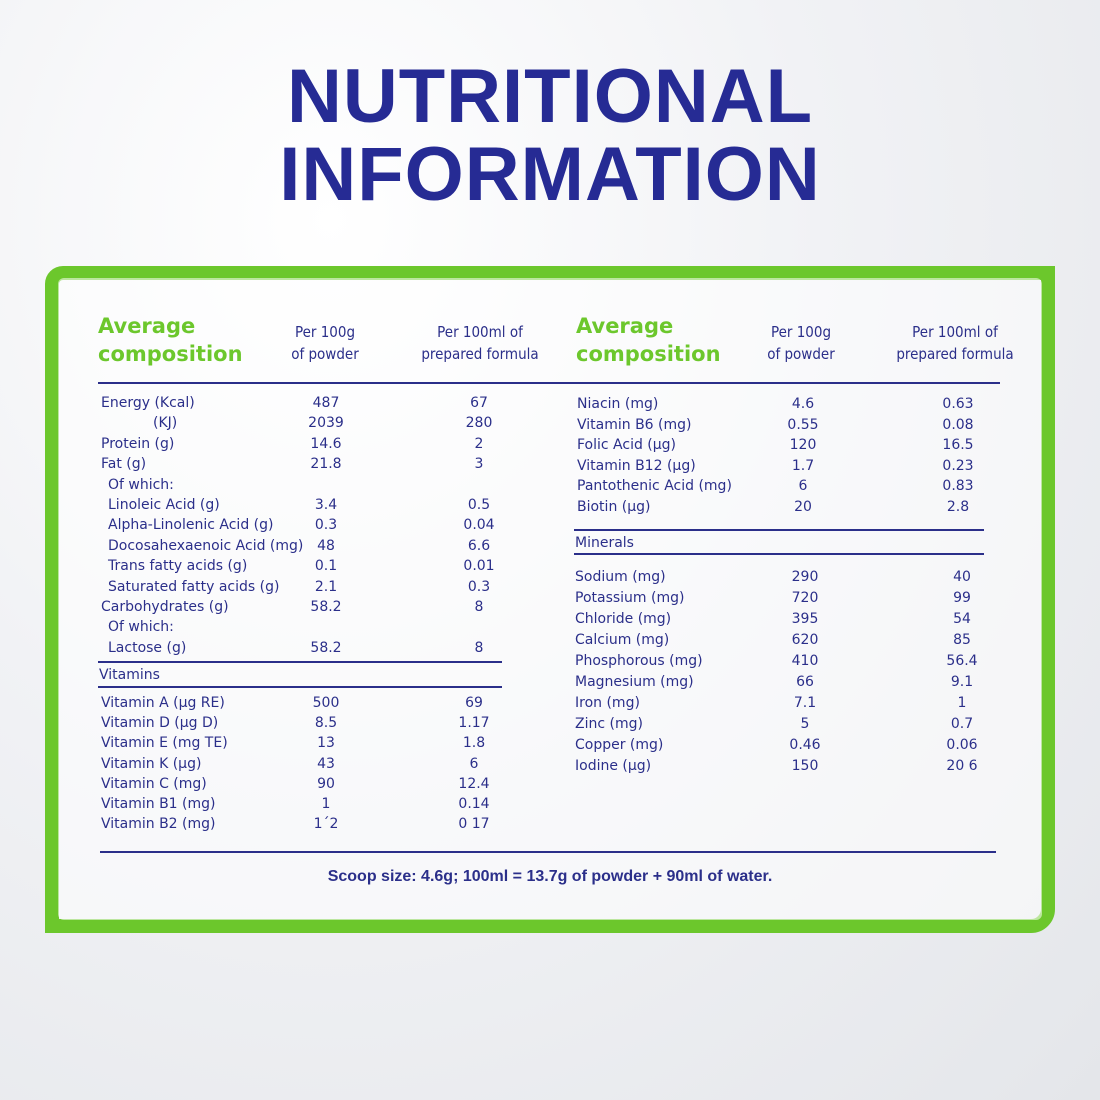 This screenshot has height=1100, width=1100. Describe the element at coordinates (958, 424) in the screenshot. I see `per-100ml-value: 0.08` at that location.